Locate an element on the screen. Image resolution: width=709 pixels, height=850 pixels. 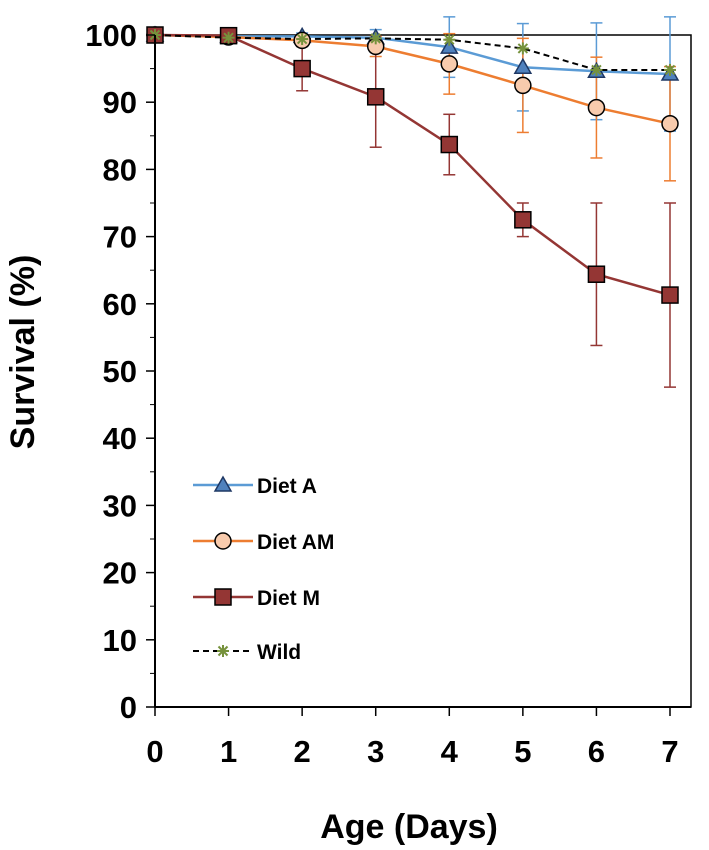
y-tick-label: 20 is located at coordinates (120, 573).